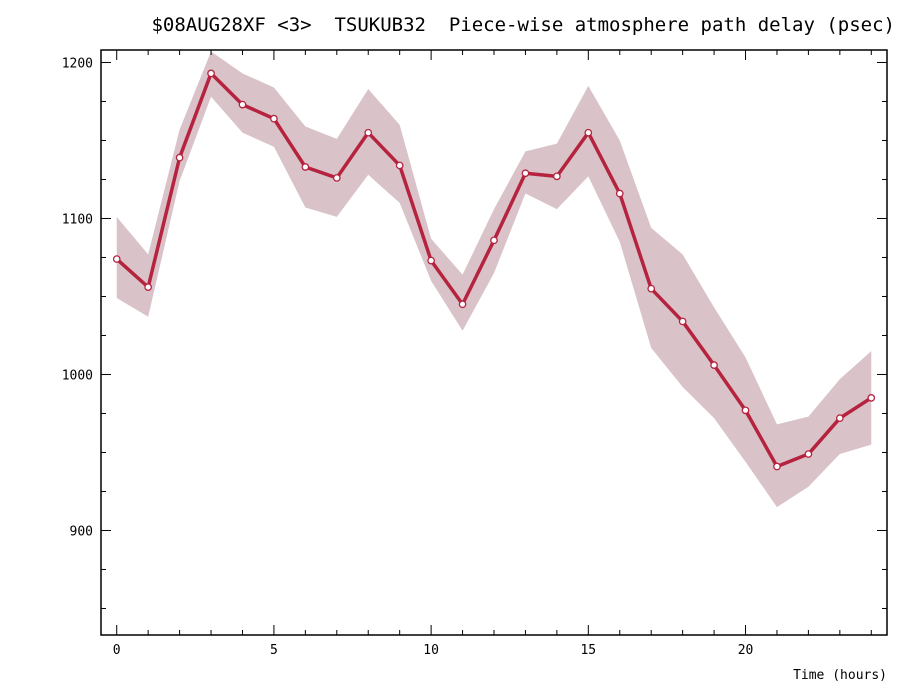 The image size is (905, 687). I want to click on x-tick-label: 10, so click(431, 650).